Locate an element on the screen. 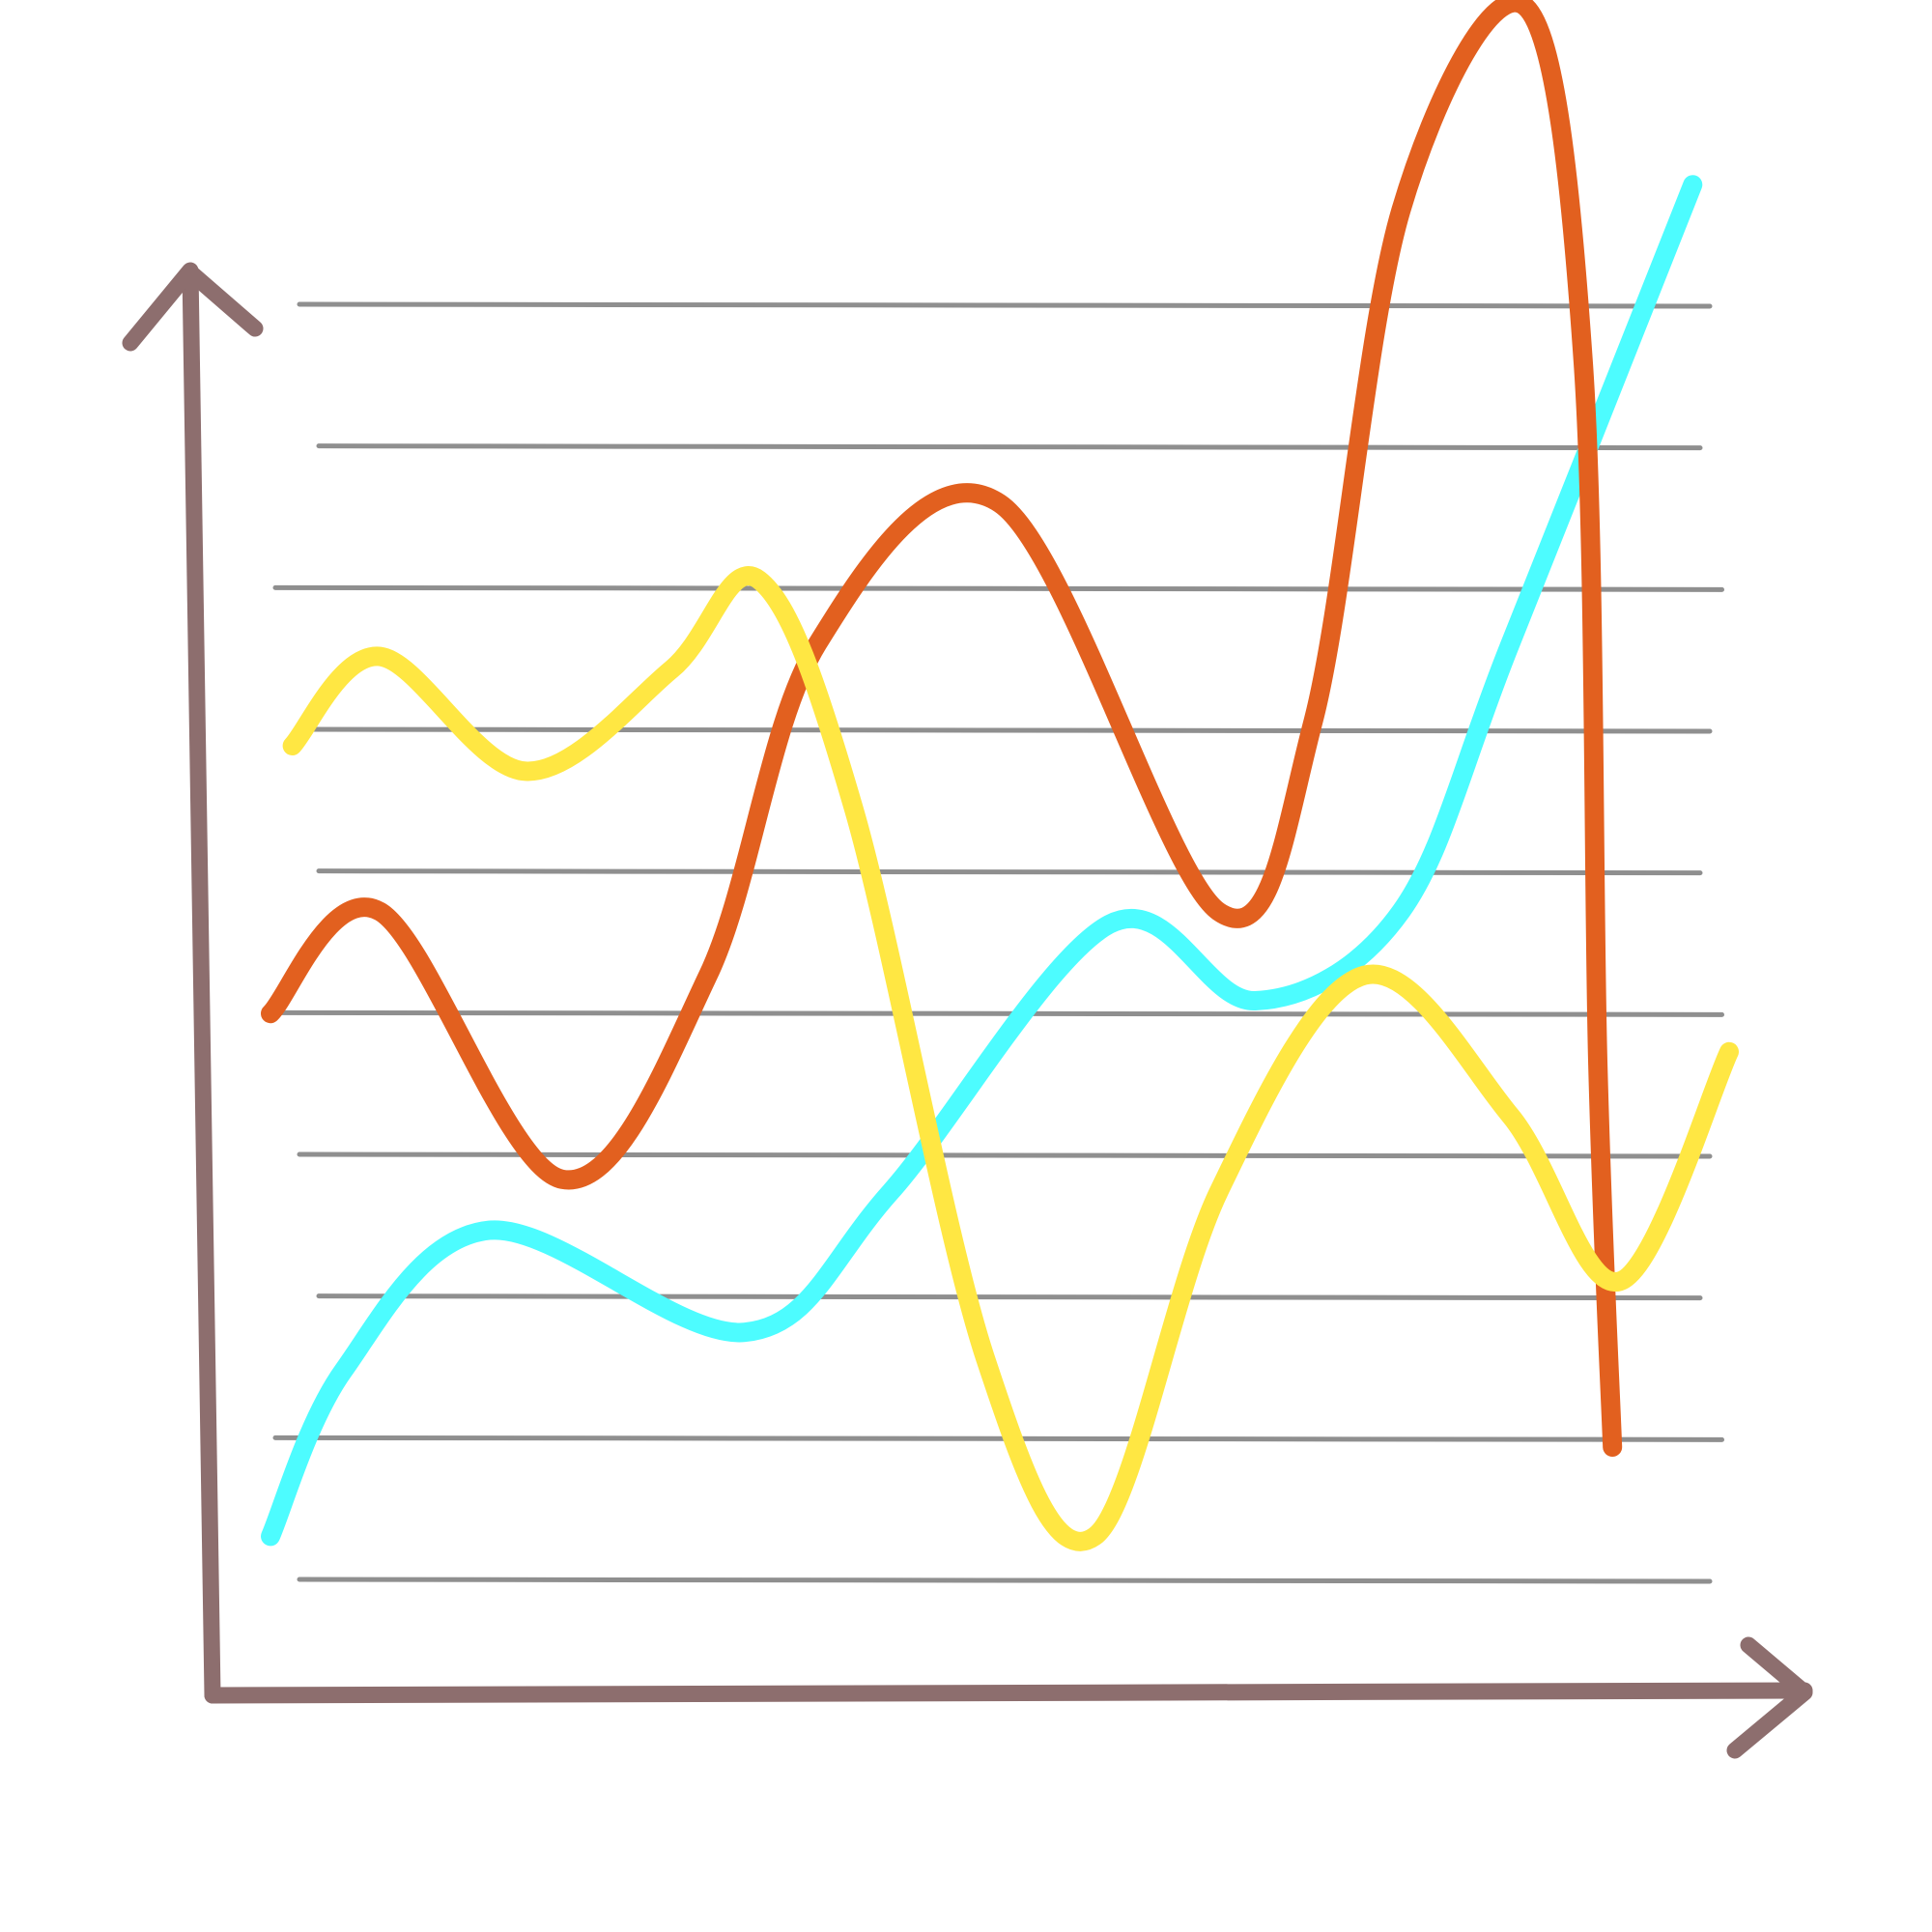 This screenshot has height=1932, width=1932. x-axis is located at coordinates (1008, 1693).